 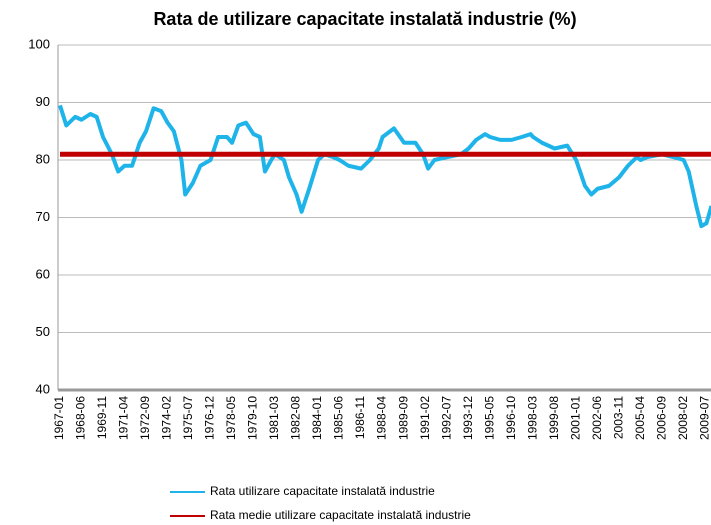 What do you see at coordinates (661, 418) in the screenshot?
I see `x-tick-label: 2006-09` at bounding box center [661, 418].